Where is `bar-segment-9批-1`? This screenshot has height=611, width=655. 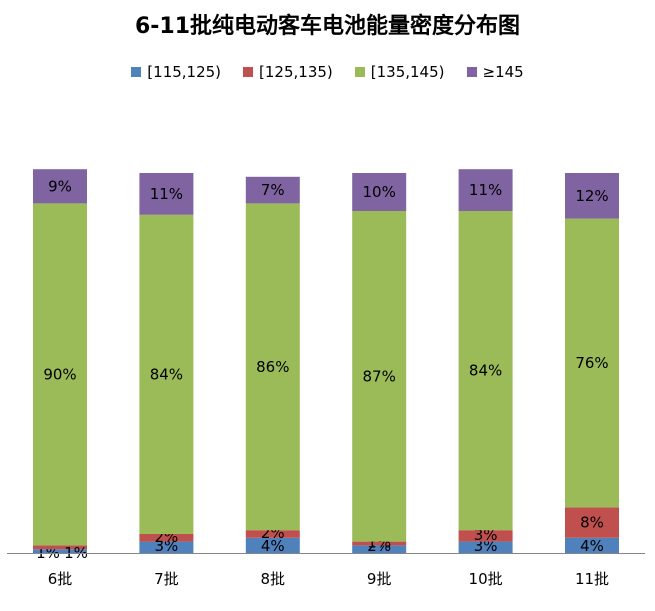 bar-segment-9批-1 is located at coordinates (379, 543).